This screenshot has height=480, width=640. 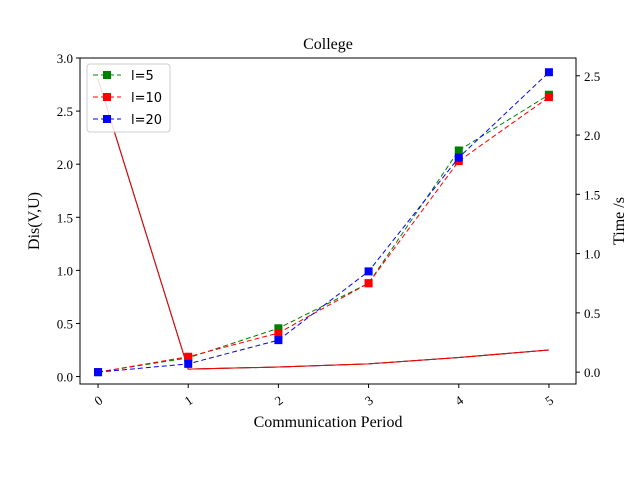 I want to click on right-y-axis: 0.0 0.5 1.0 1.5 2.0 2.5, so click(x=588, y=224).